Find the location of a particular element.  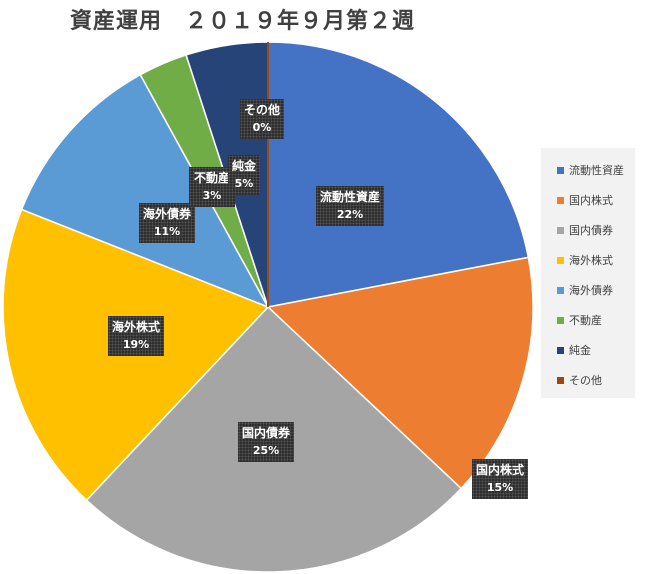

legend-item: 国内債券 is located at coordinates (585, 230).